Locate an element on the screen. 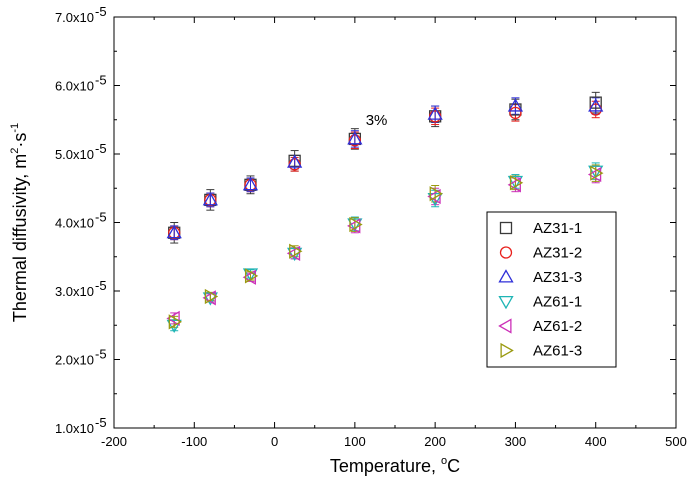 This screenshot has width=688, height=482. x-tick-label: 0 is located at coordinates (274, 441).